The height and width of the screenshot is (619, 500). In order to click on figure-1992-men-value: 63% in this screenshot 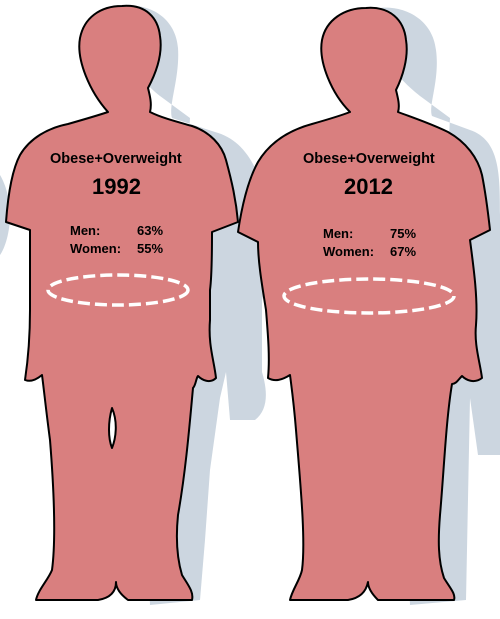, I will do `click(150, 230)`.